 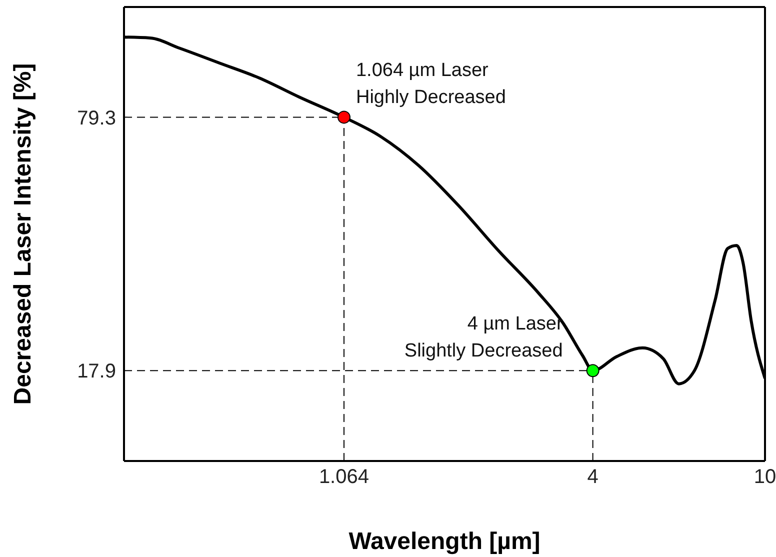 I want to click on y-axis-title: Decreased Laser Intensity [%], so click(x=23, y=234).